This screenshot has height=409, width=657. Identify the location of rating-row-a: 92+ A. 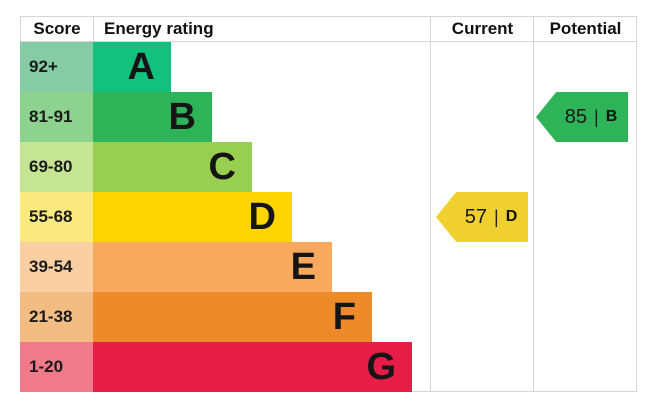
(328, 67).